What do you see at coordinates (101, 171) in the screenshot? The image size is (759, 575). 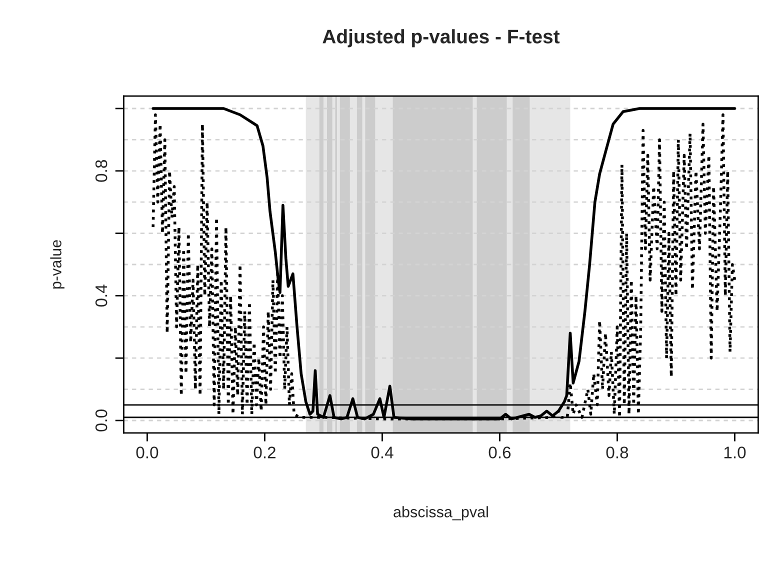 I see `y-tick-label: 0.8` at bounding box center [101, 171].